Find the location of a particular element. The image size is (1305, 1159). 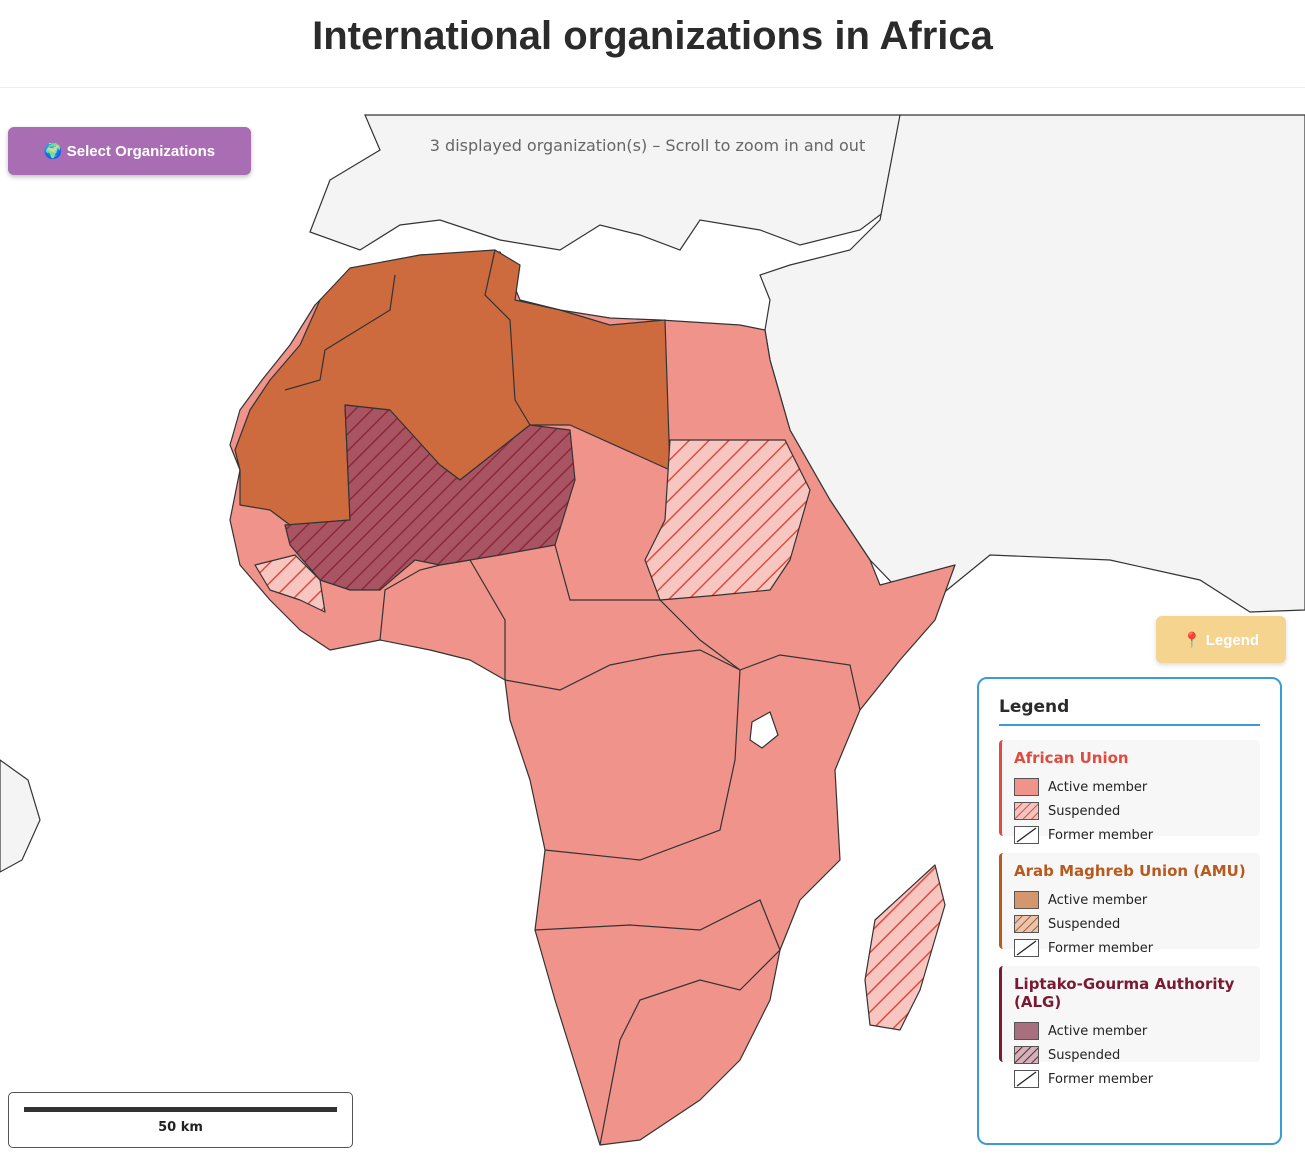

lake is located at coordinates (764, 730).